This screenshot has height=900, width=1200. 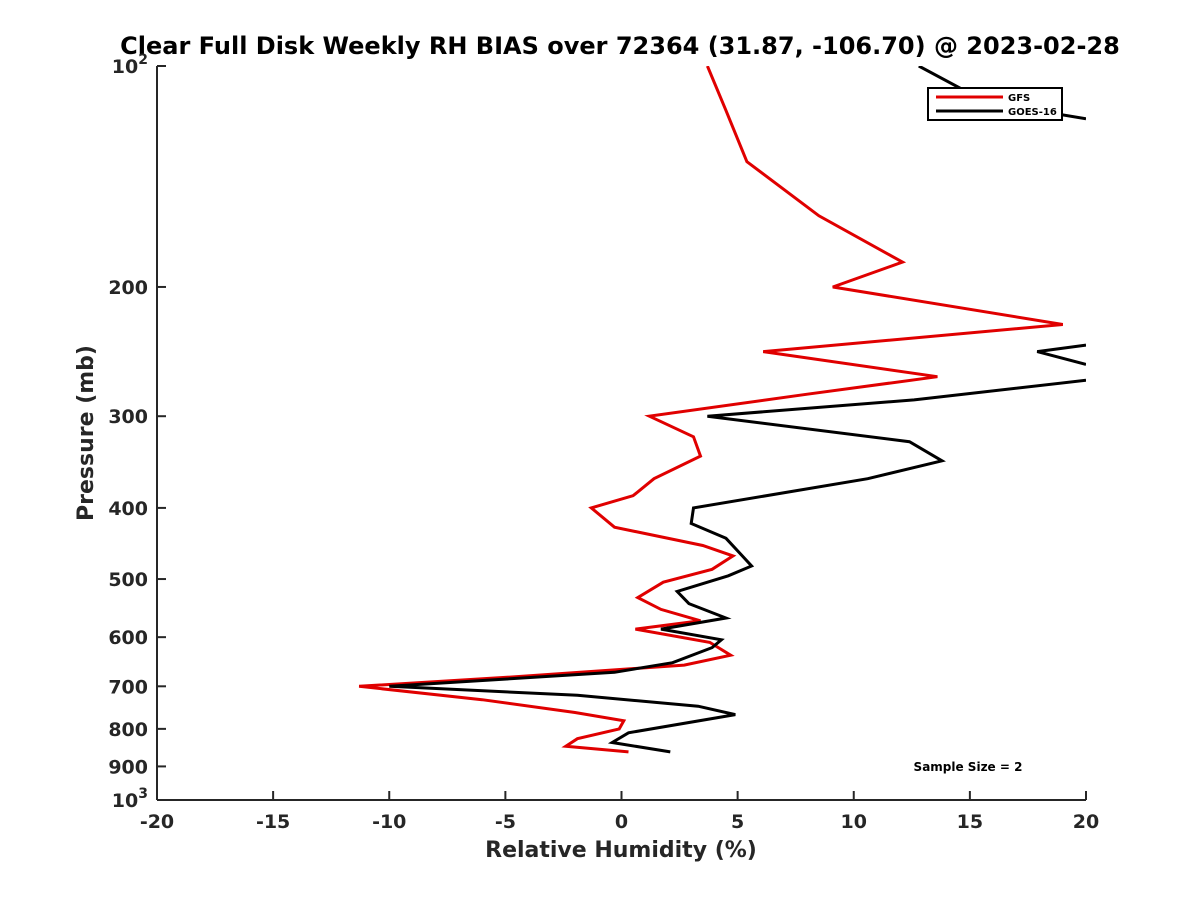 I want to click on y-tick-label: 500, so click(x=128, y=580).